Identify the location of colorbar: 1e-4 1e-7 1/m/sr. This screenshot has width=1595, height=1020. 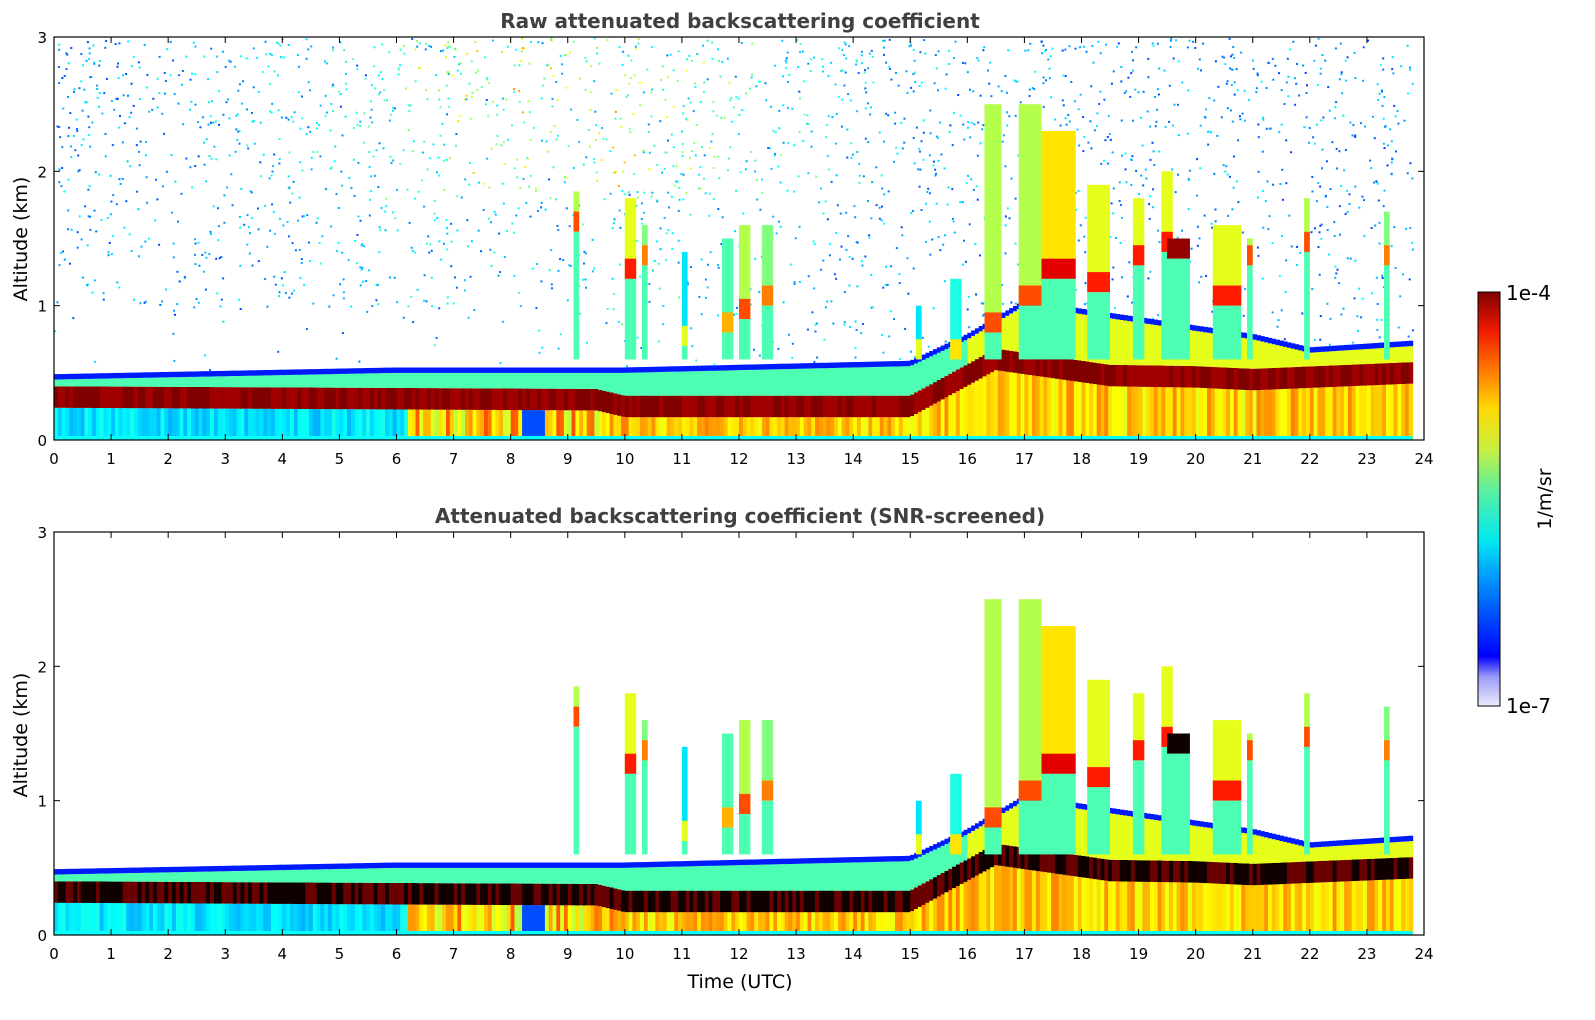
(1516, 499).